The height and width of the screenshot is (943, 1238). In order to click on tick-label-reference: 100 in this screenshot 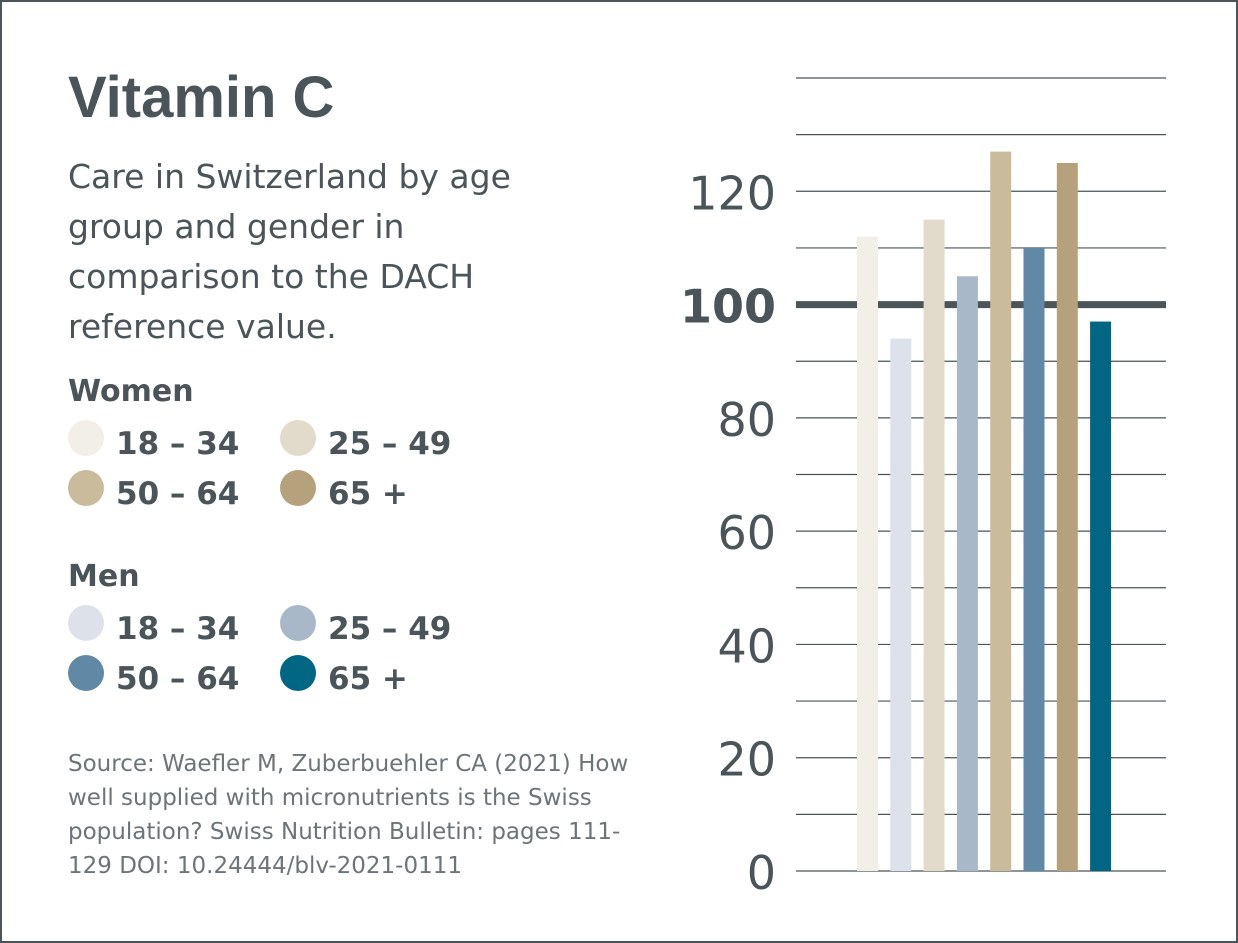, I will do `click(728, 307)`.